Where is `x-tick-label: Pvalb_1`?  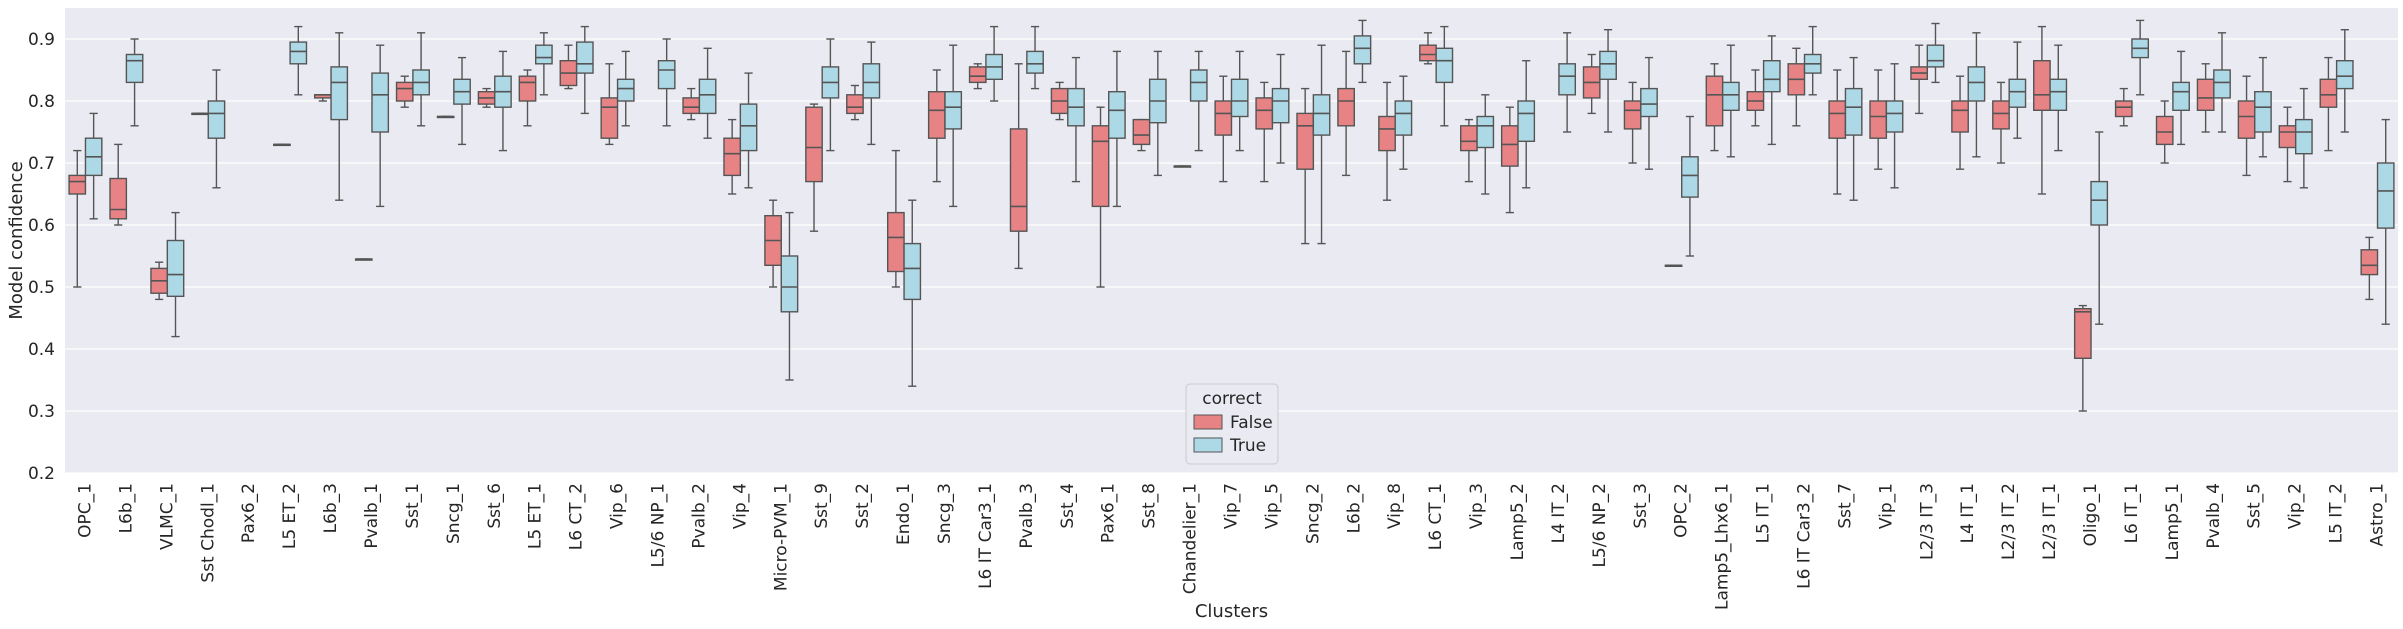
x-tick-label: Pvalb_1 is located at coordinates (372, 516).